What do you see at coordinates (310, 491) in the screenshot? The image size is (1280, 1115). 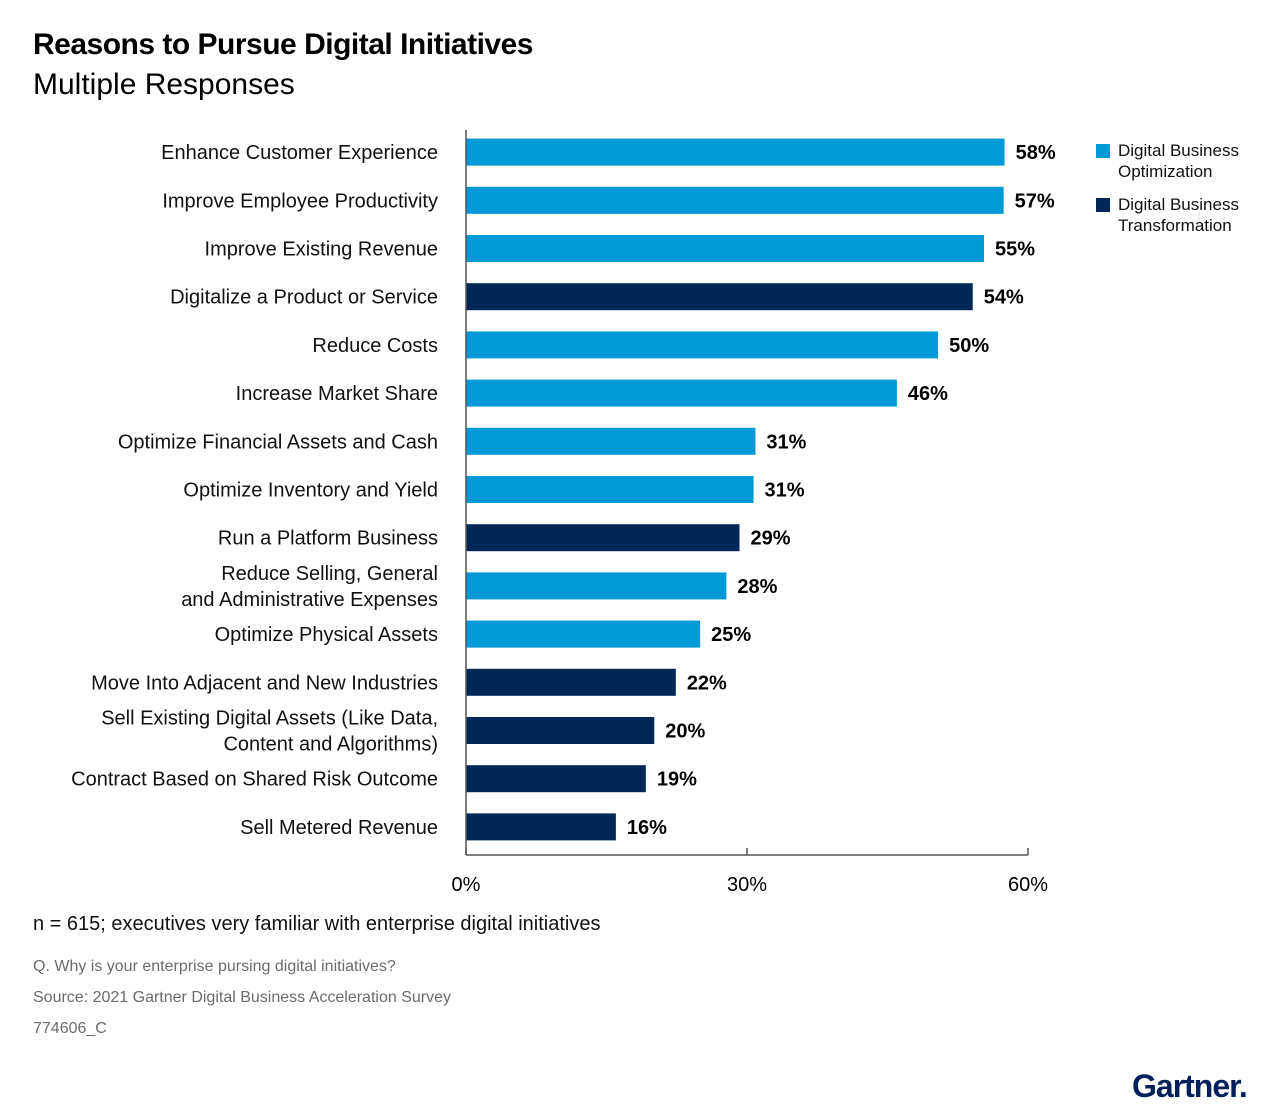 I see `category-label: Optimize Inventory and Yield` at bounding box center [310, 491].